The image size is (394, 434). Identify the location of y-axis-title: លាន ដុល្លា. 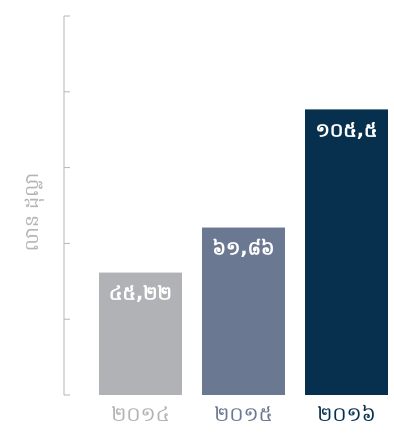
(33, 212).